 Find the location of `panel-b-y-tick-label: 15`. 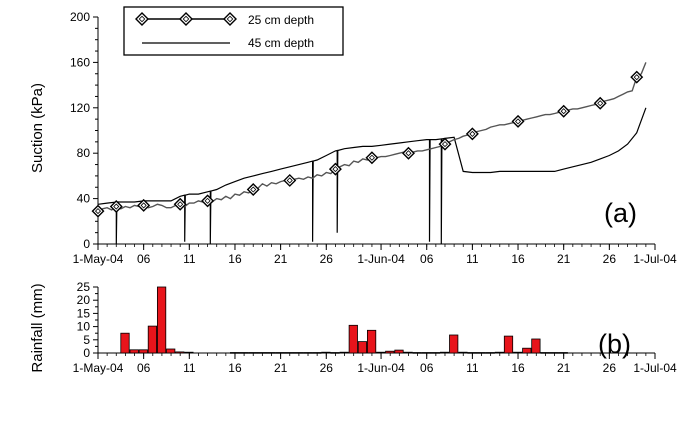

panel-b-y-tick-label: 15 is located at coordinates (84, 313).